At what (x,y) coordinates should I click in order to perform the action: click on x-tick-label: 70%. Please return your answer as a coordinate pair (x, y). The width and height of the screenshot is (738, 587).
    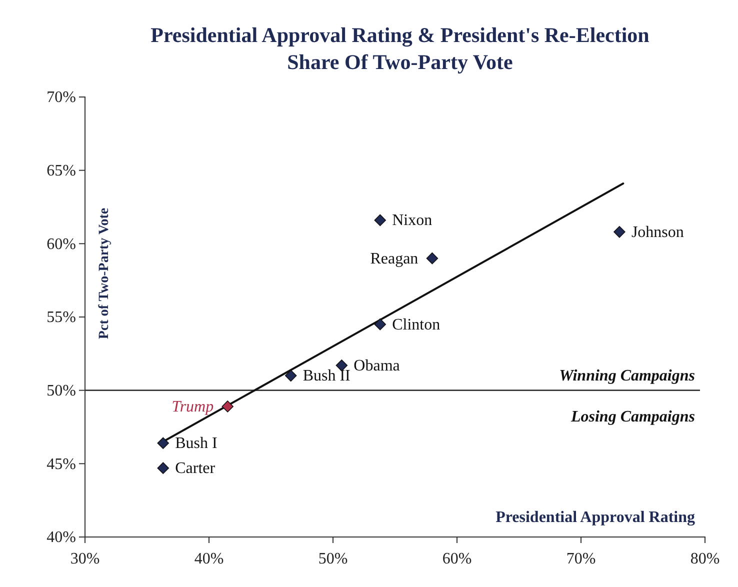
    Looking at the image, I should click on (581, 559).